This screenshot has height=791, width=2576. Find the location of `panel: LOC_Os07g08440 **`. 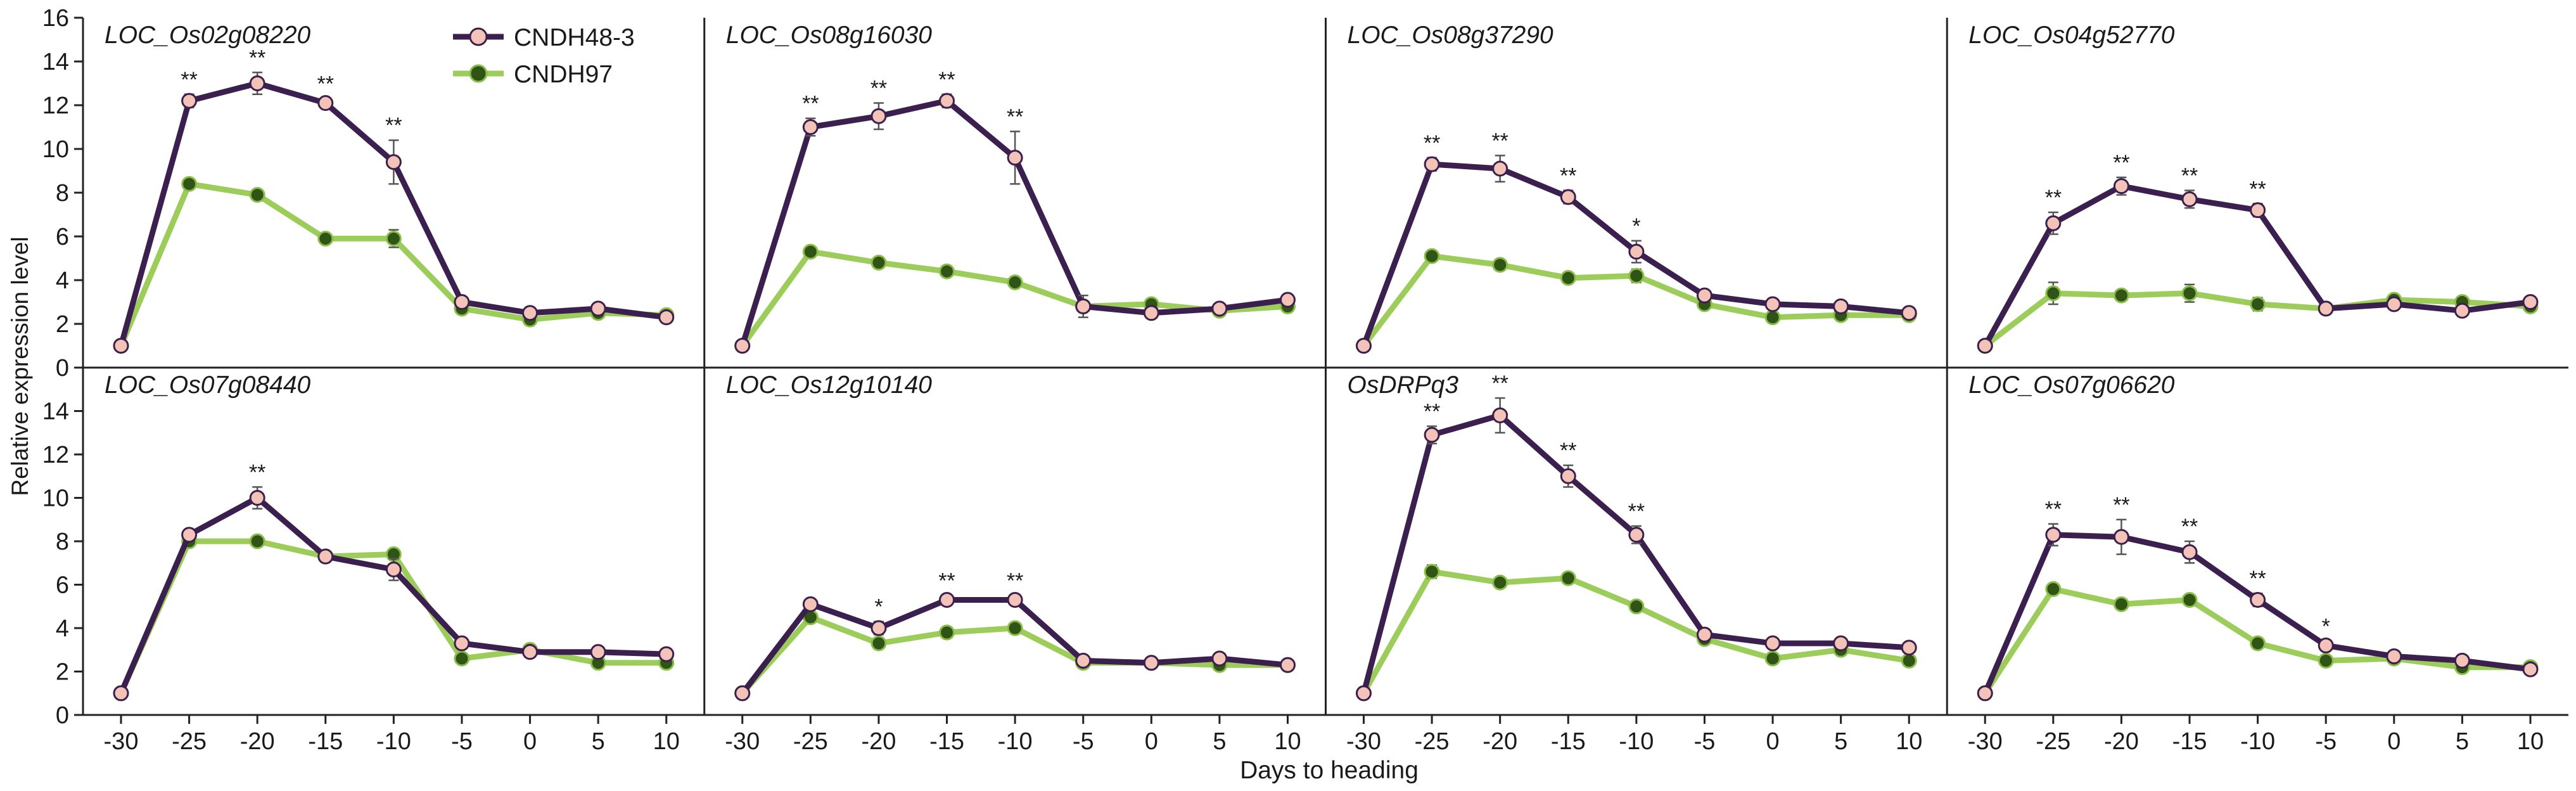

panel: LOC_Os07g08440 ** is located at coordinates (390, 536).